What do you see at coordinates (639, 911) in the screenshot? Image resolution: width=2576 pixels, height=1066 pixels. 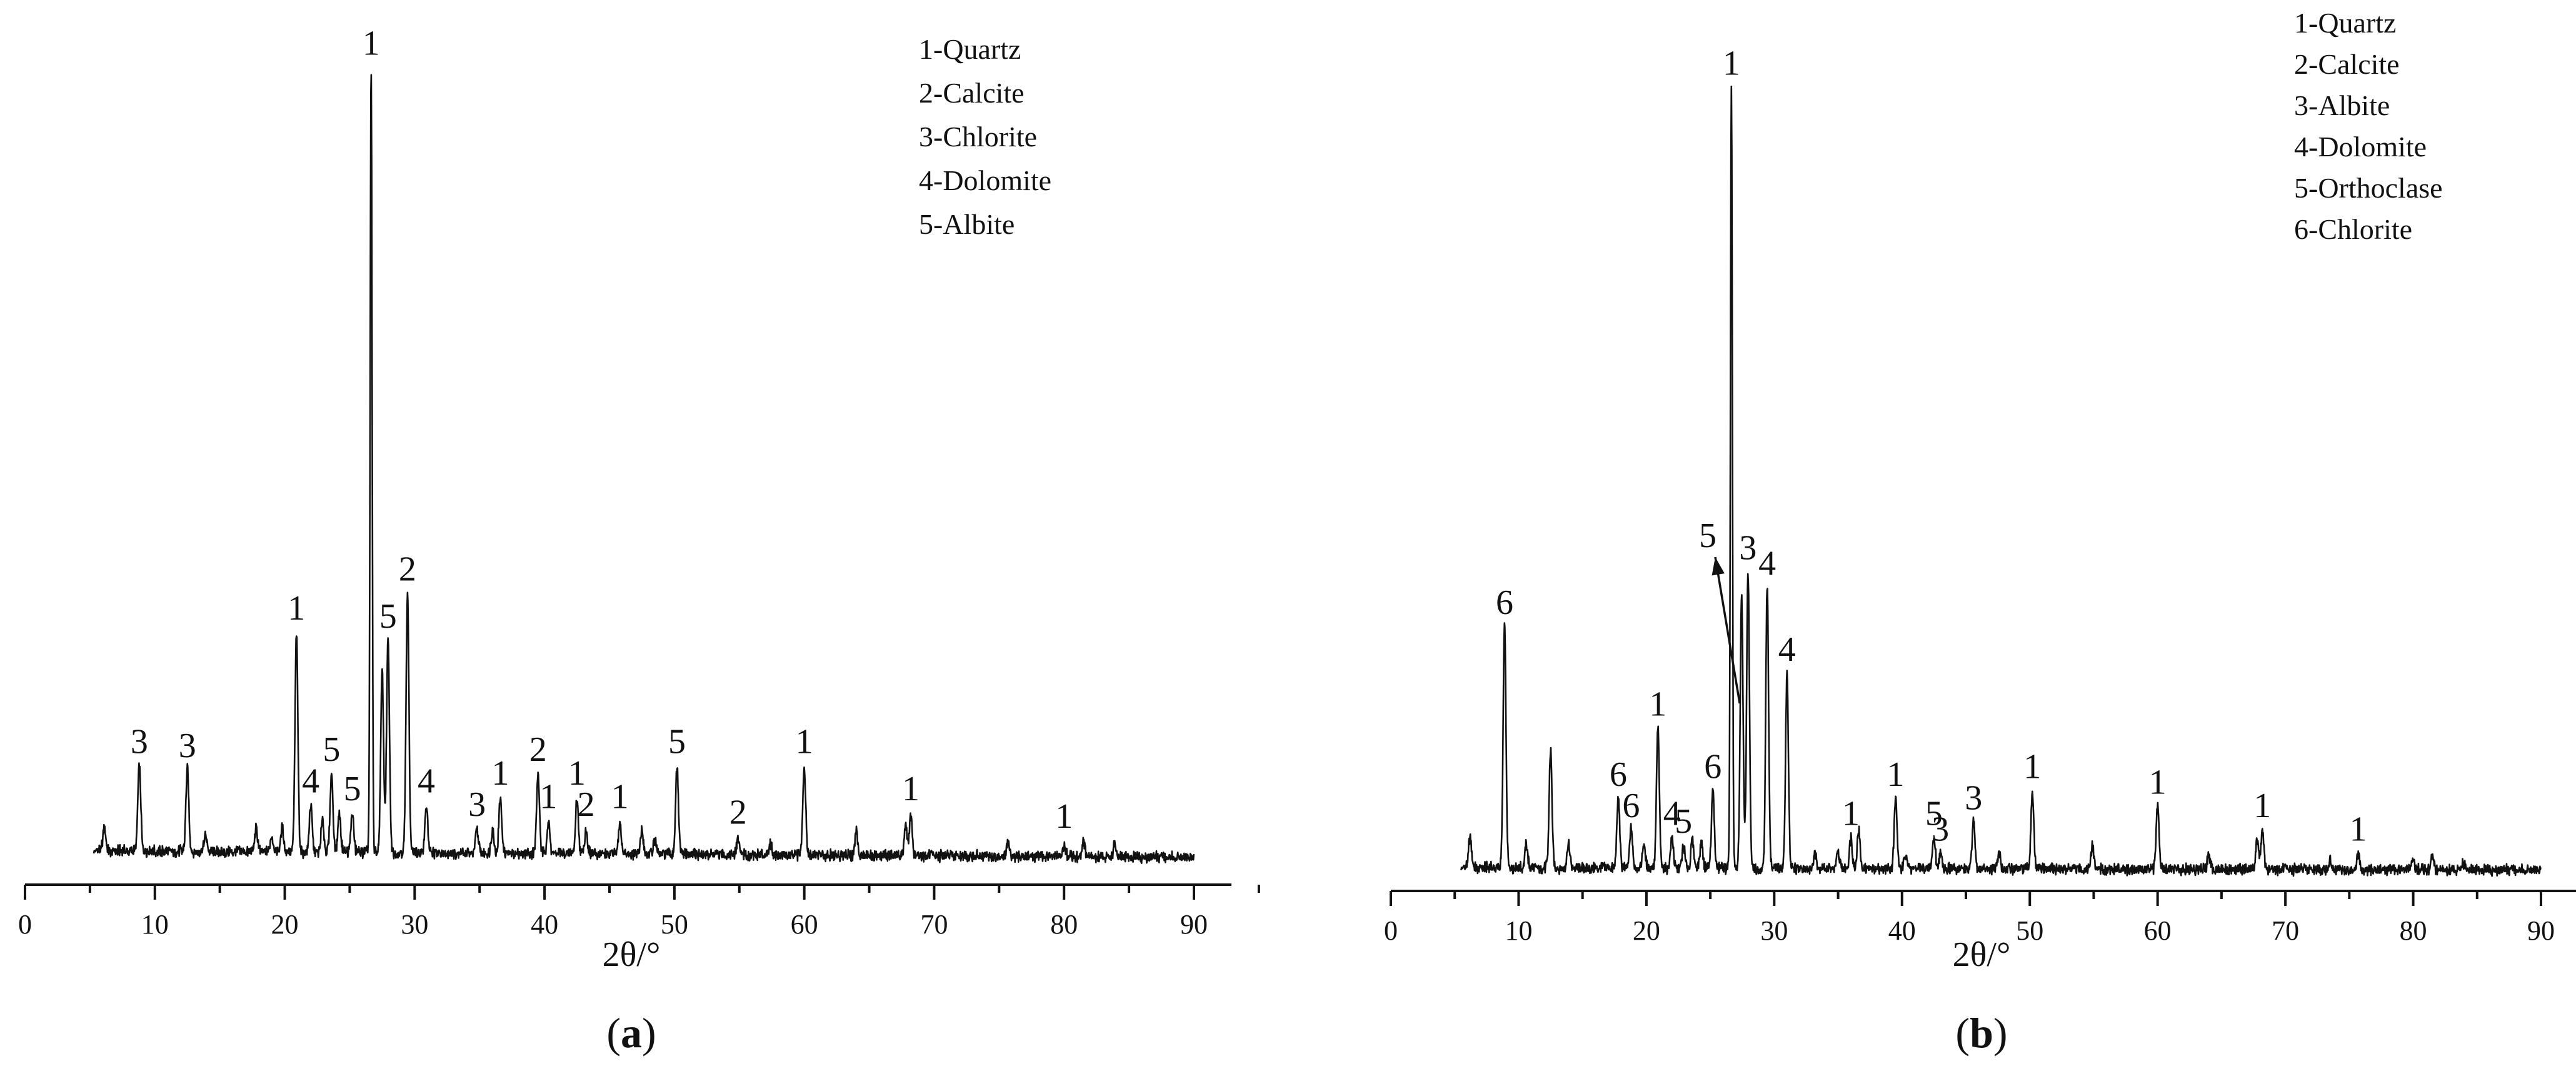 I see `panel-a-axis: 0 10 20 30 40 50 60 70 80 90` at bounding box center [639, 911].